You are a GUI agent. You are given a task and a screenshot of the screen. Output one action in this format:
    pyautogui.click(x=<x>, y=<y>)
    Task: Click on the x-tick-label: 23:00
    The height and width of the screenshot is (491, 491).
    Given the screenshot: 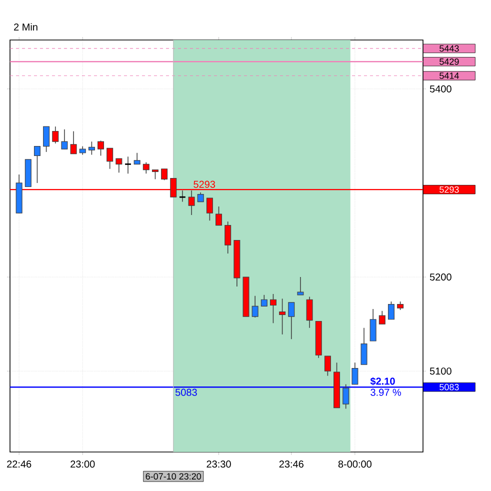 What is the action you would take?
    pyautogui.click(x=82, y=464)
    